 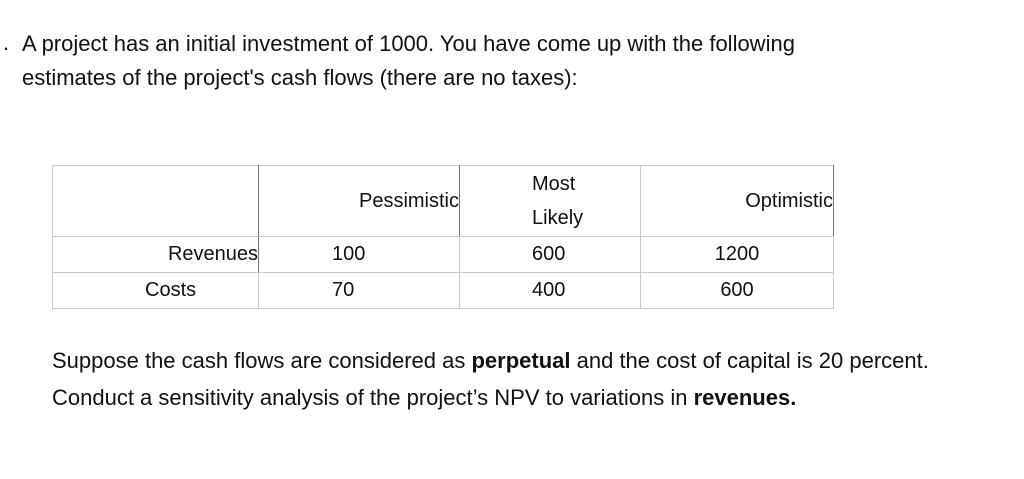 What do you see at coordinates (262, 360) in the screenshot?
I see `text: Suppose the cash flows are considered as` at bounding box center [262, 360].